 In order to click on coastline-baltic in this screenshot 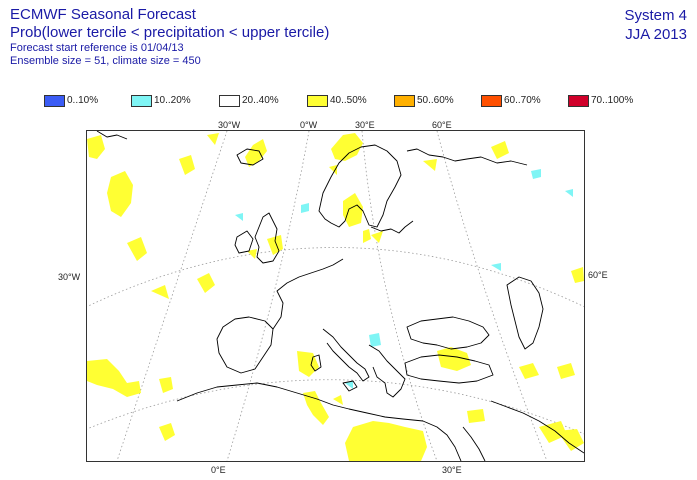, I will do `click(392, 227)`.